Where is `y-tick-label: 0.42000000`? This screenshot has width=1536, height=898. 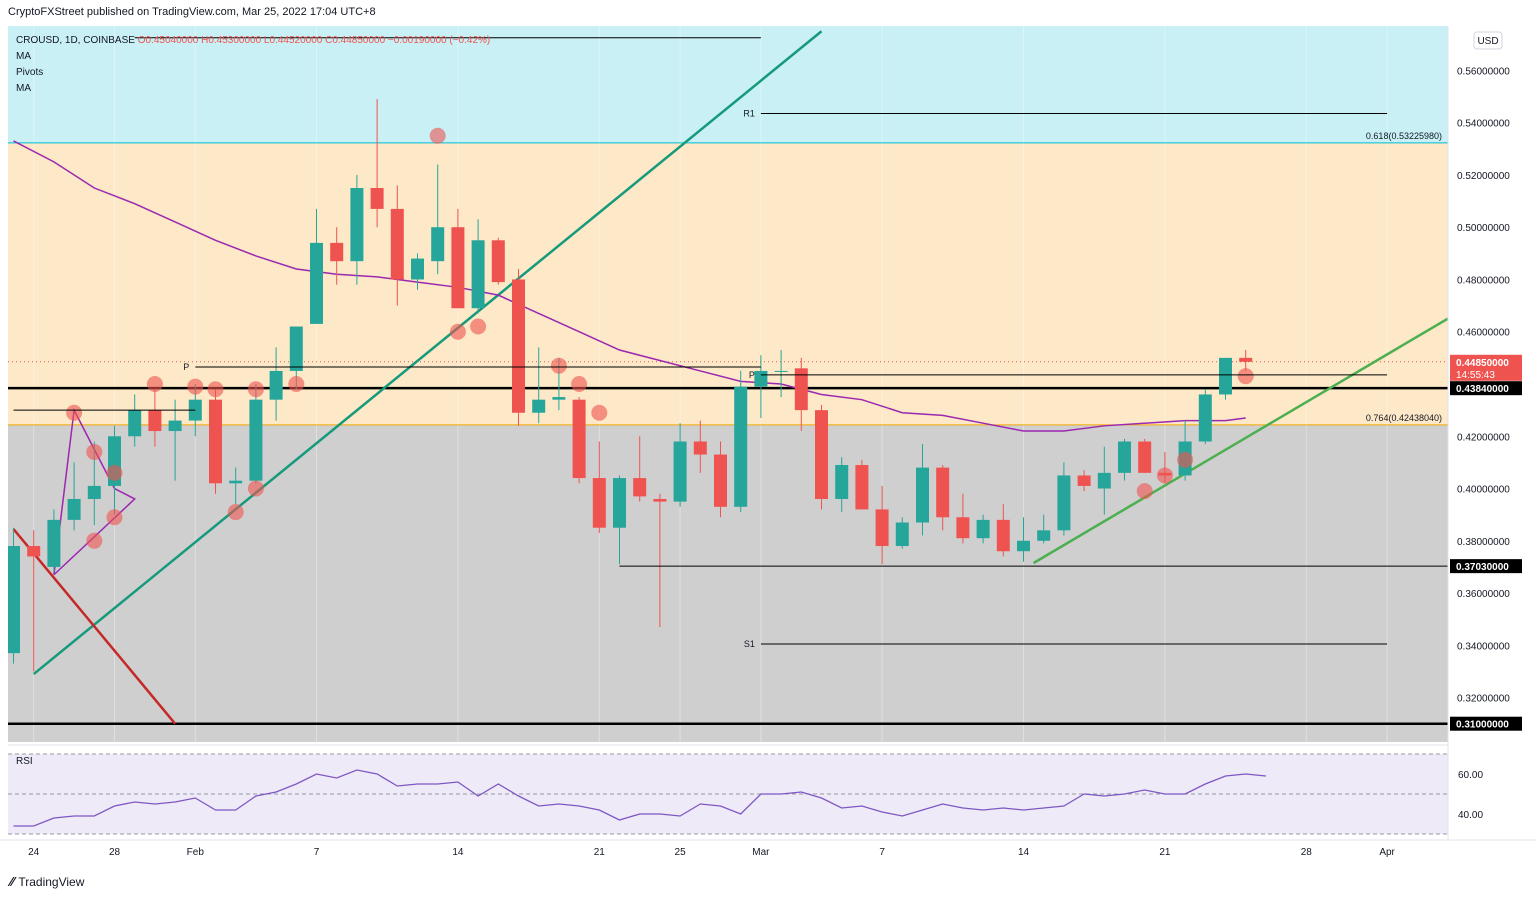
y-tick-label: 0.42000000 is located at coordinates (1483, 437).